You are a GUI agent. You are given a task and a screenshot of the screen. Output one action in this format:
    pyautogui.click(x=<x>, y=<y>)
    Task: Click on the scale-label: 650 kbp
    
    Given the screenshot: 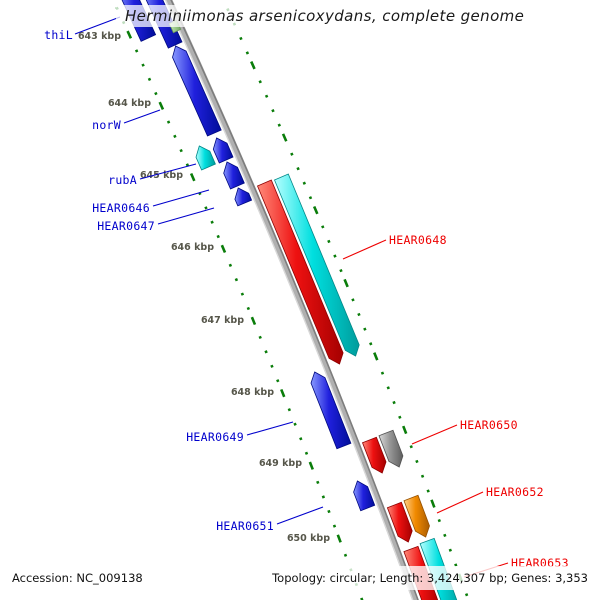 What is the action you would take?
    pyautogui.click(x=308, y=538)
    